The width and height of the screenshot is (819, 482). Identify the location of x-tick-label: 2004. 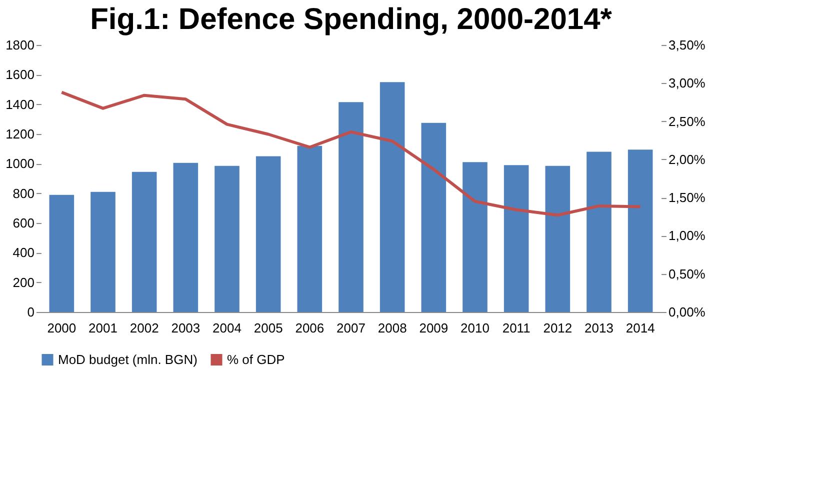
(227, 328).